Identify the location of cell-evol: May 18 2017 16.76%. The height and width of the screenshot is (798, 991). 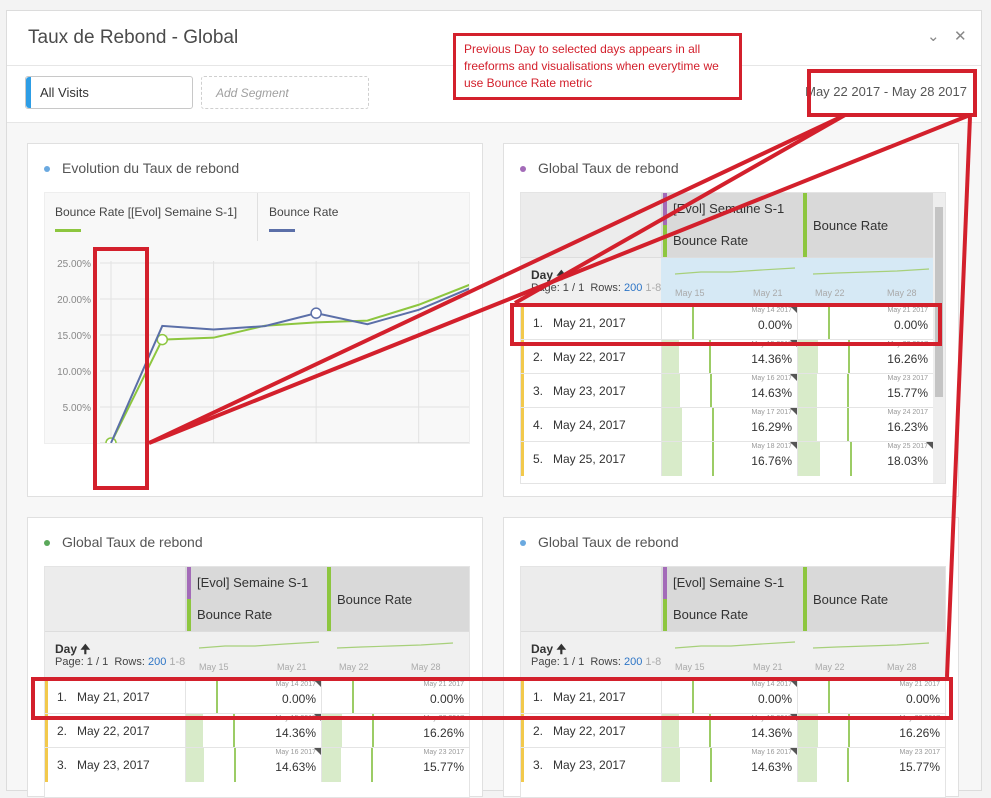
(729, 459).